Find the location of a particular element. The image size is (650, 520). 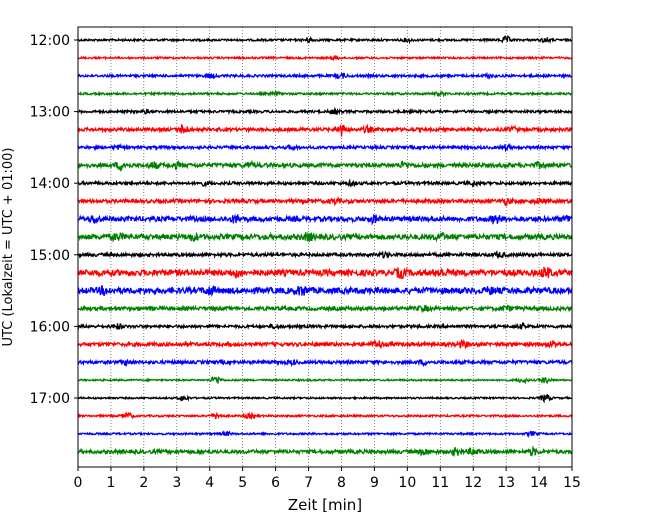

x-tick-label: 5 is located at coordinates (242, 483).